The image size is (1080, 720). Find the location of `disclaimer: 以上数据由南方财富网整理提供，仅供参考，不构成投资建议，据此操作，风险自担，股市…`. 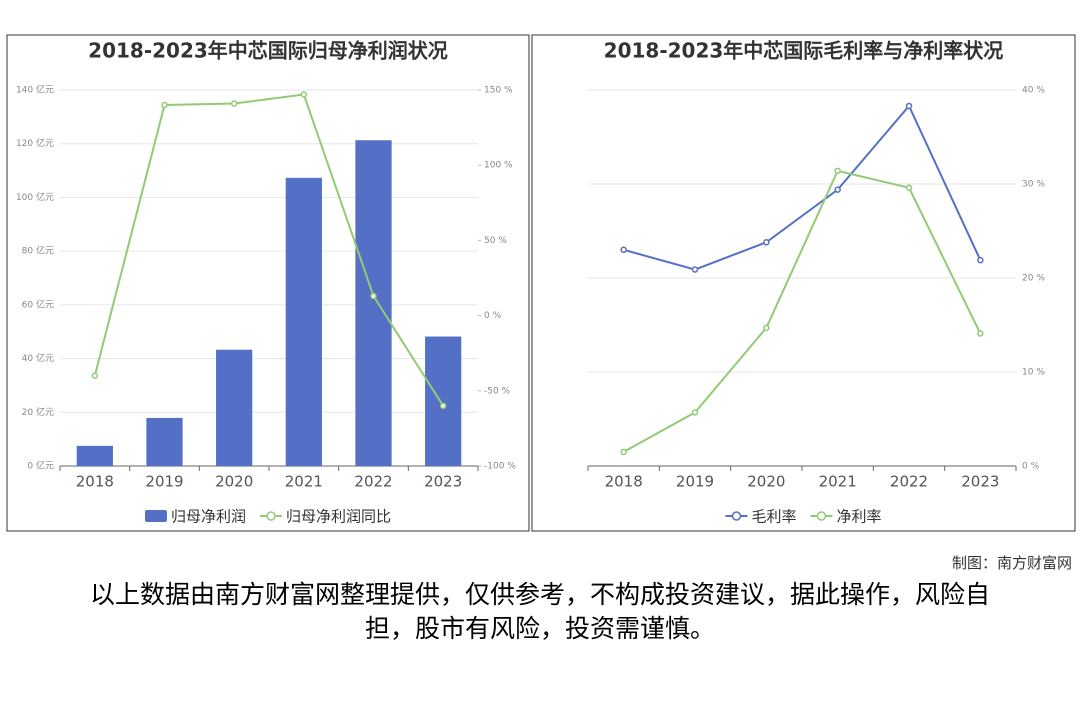

disclaimer: 以上数据由南方财富网整理提供，仅供参考，不构成投资建议，据此操作，风险自担，股市… is located at coordinates (539, 611).